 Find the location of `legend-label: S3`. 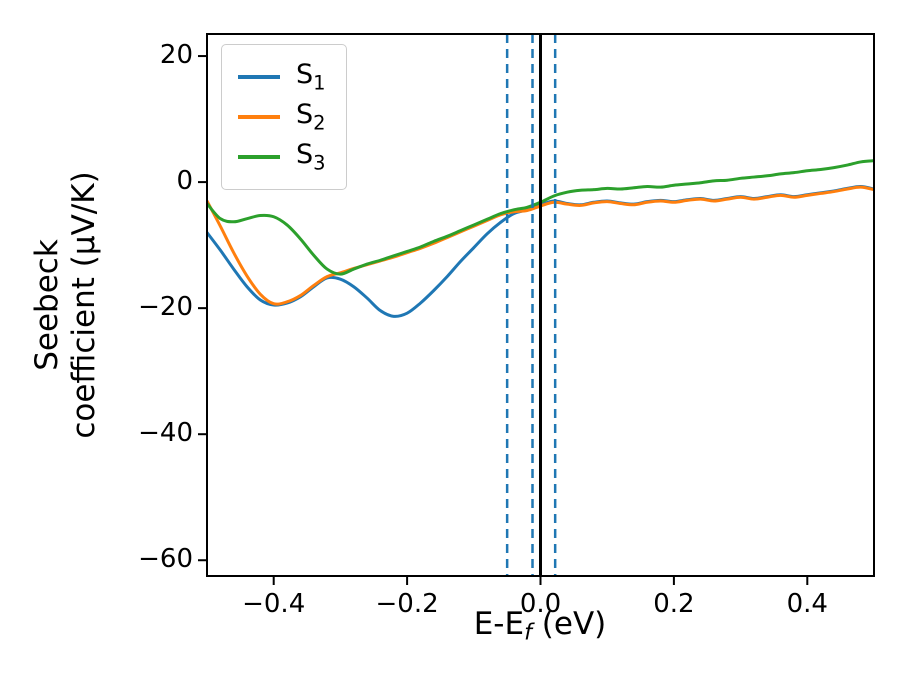

legend-label: S3 is located at coordinates (311, 157).